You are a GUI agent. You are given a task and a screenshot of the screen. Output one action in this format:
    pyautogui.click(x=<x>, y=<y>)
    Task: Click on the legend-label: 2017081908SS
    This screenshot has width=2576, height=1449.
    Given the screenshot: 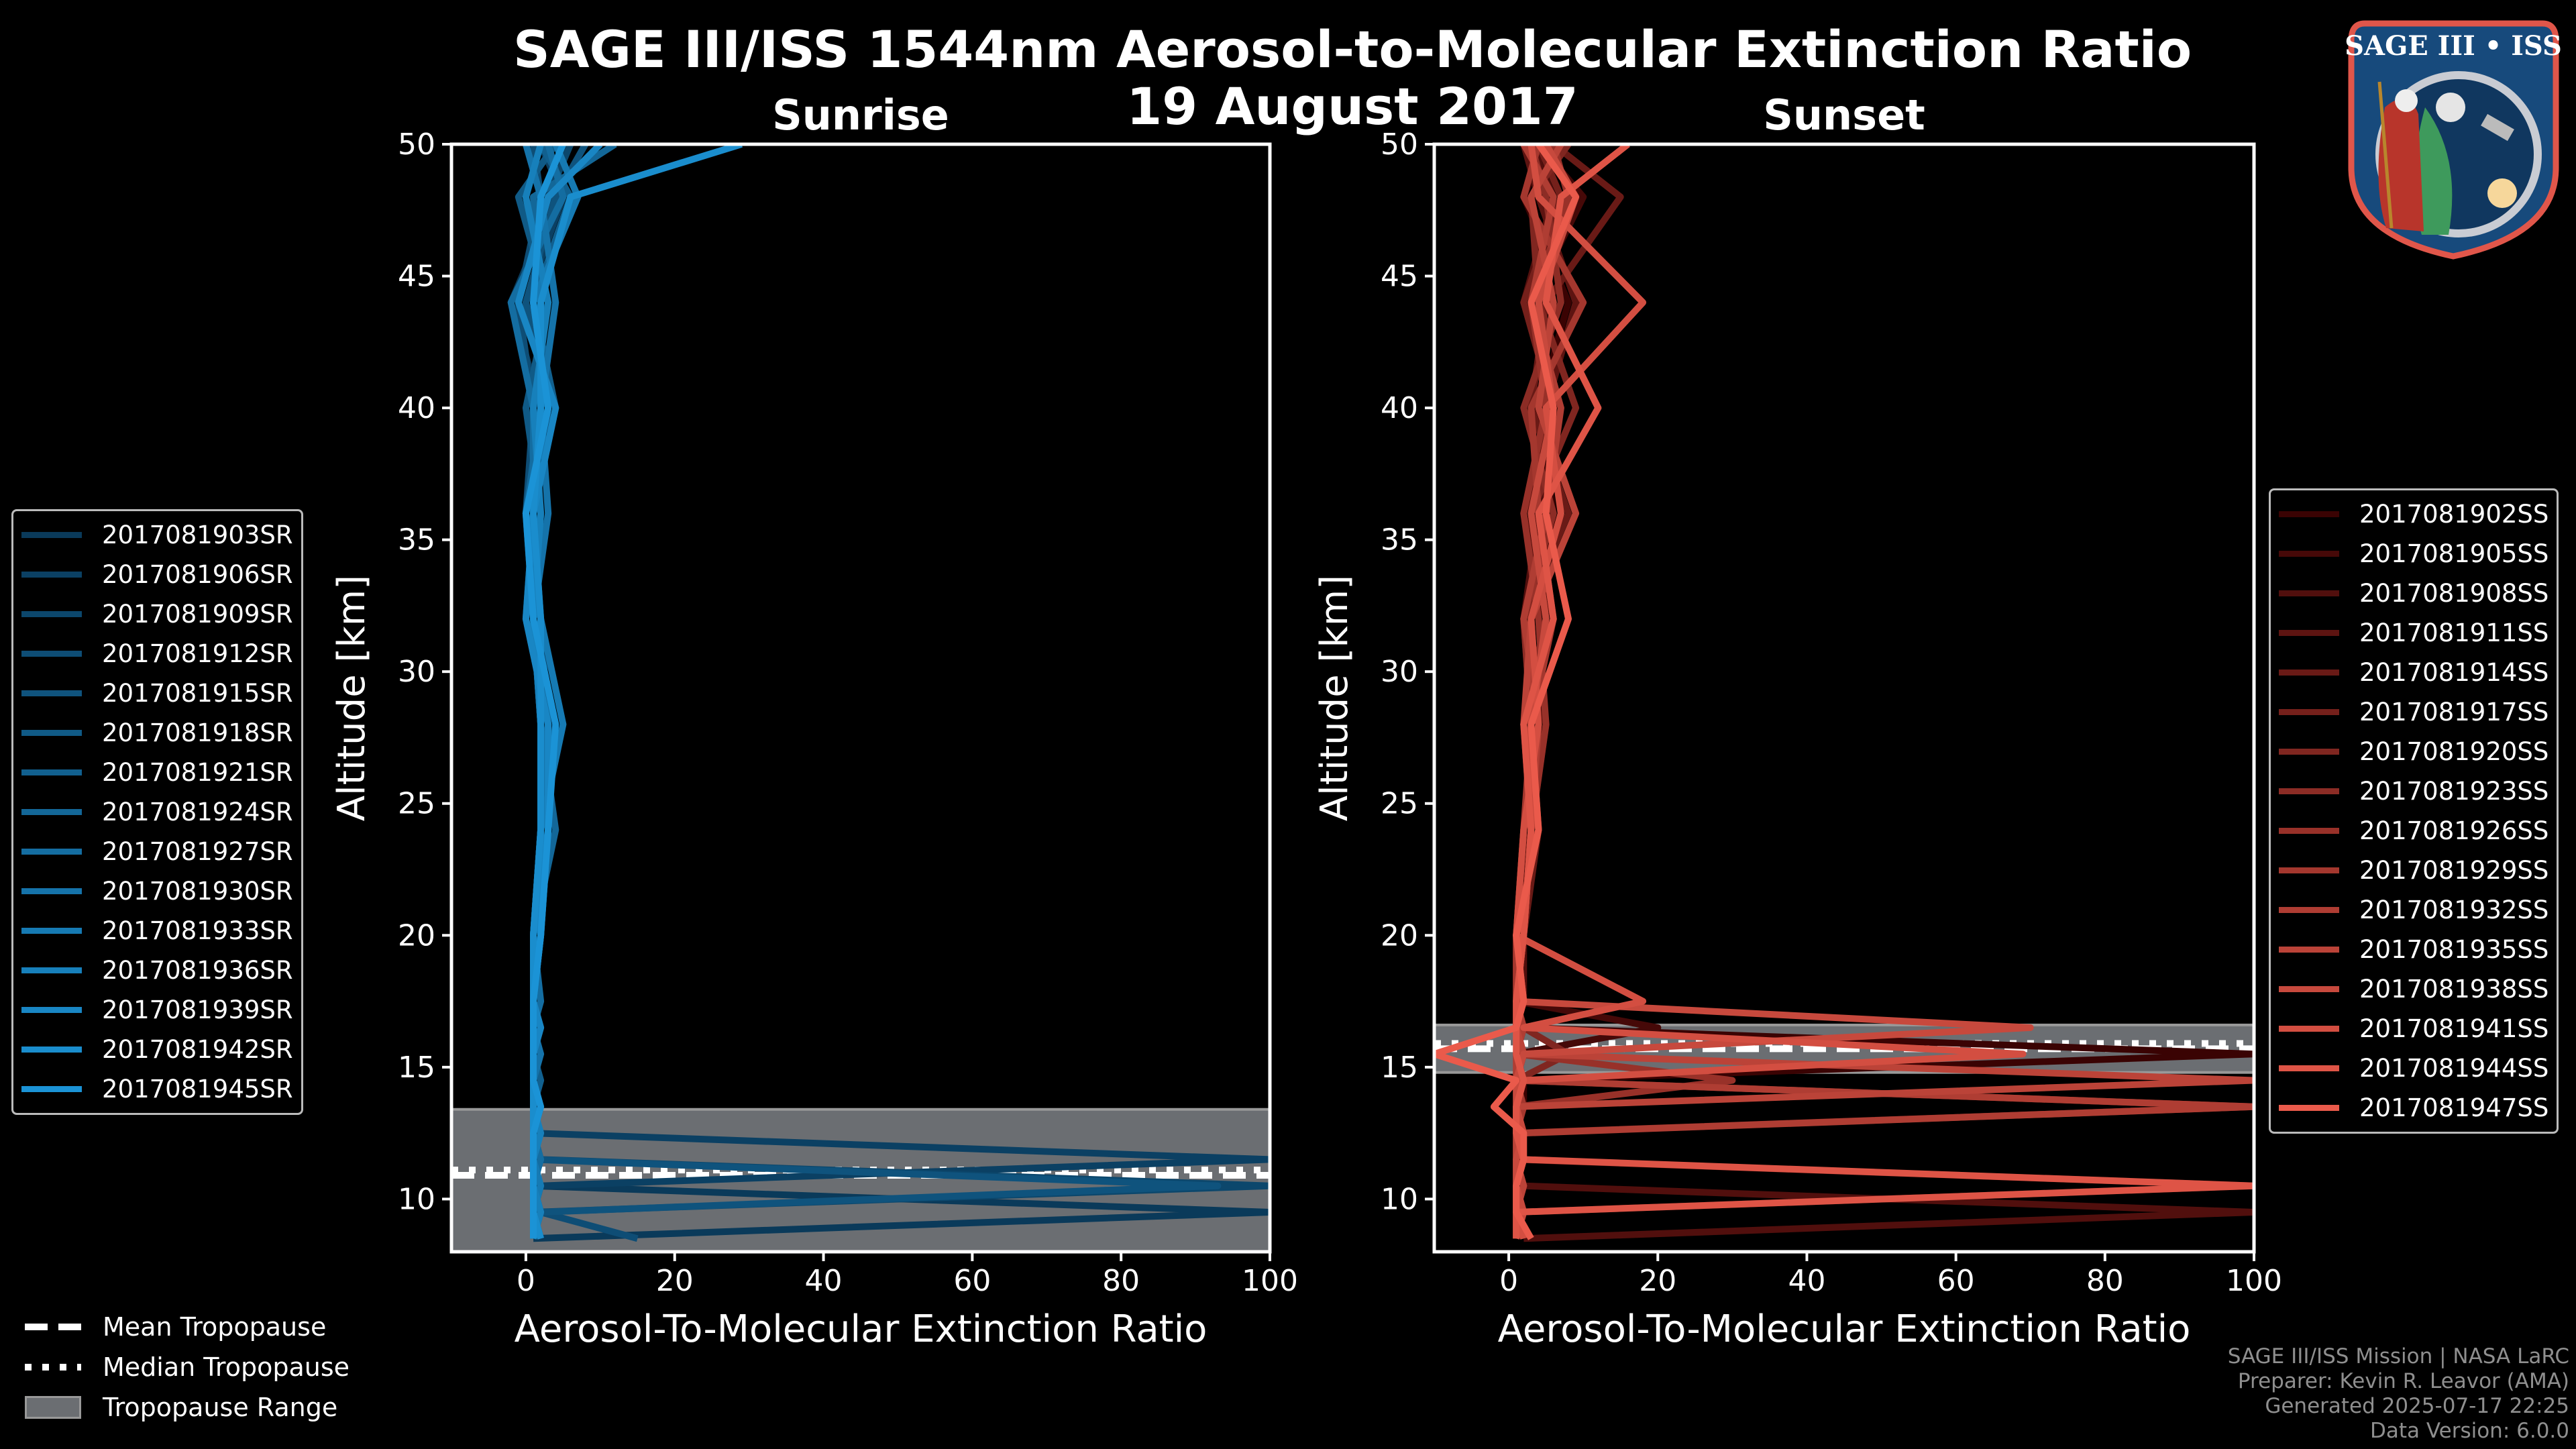 What is the action you would take?
    pyautogui.click(x=2454, y=593)
    